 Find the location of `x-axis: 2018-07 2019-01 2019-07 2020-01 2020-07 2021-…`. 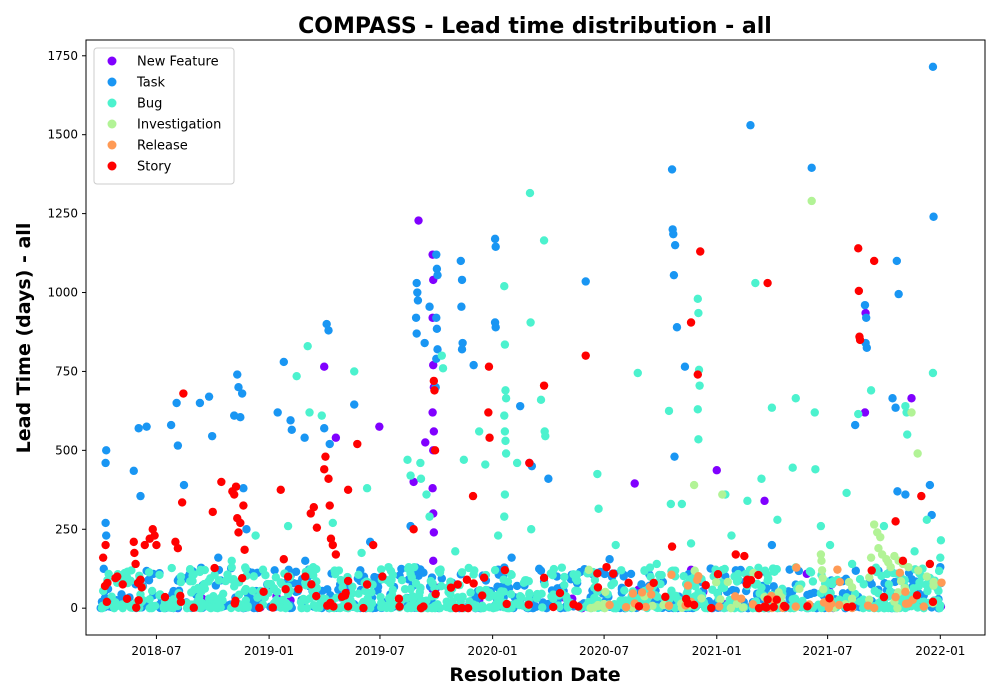

x-axis: 2018-07 2019-01 2019-07 2020-01 2020-07 2021-… is located at coordinates (548, 646).